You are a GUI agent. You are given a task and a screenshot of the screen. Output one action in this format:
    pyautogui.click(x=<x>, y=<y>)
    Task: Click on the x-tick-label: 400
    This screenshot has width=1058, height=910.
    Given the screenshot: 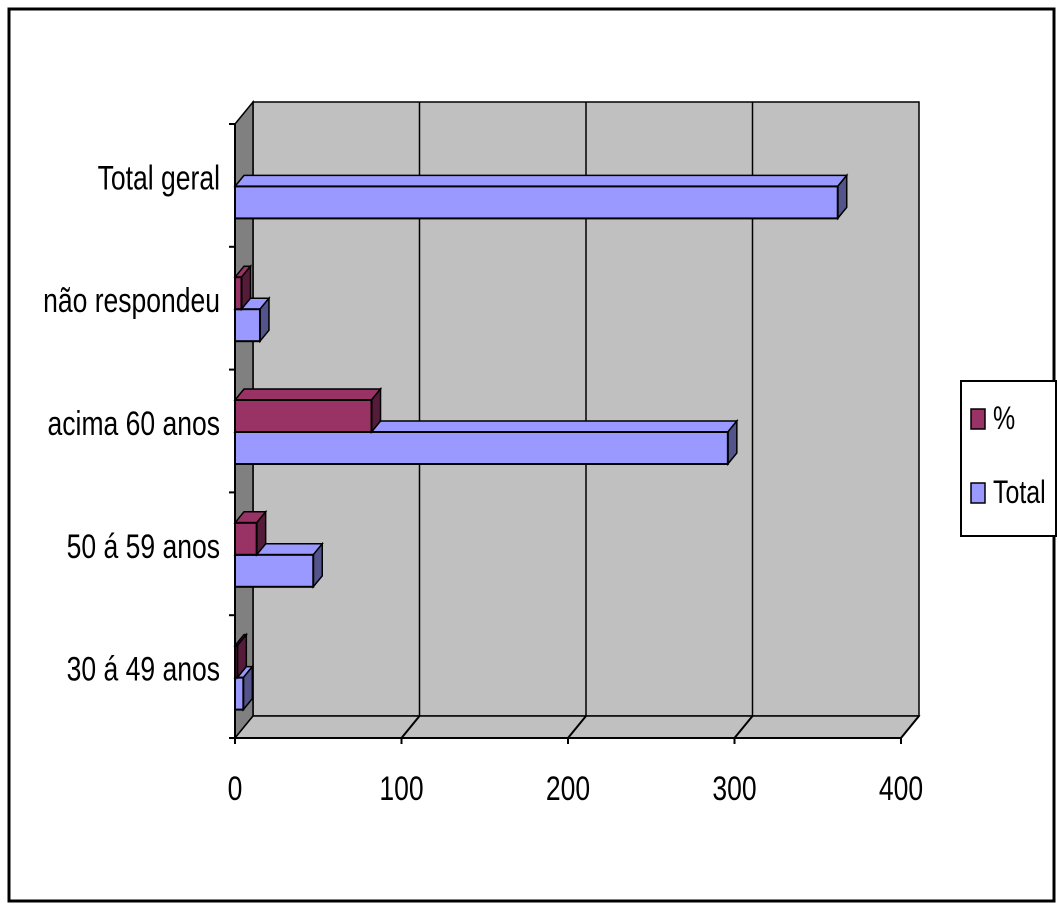 What is the action you would take?
    pyautogui.click(x=901, y=789)
    